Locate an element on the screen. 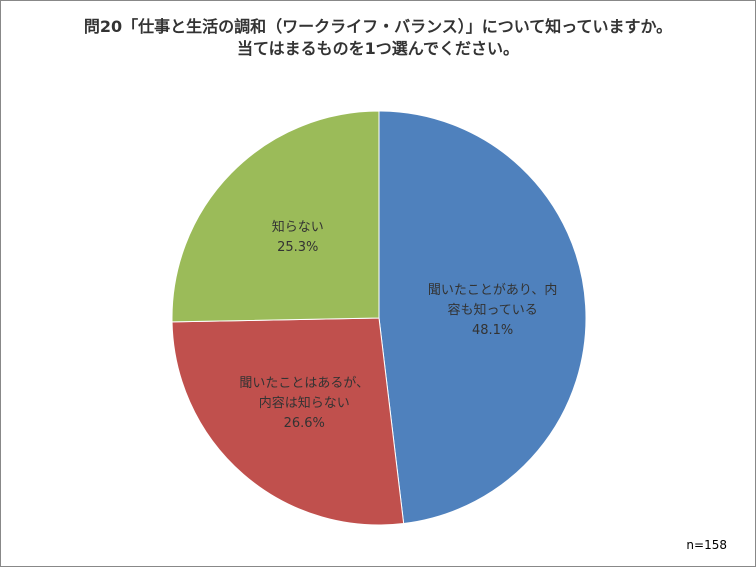 The height and width of the screenshot is (567, 756). chart-title: 問20「仕事と生活の調和（ワークライフ・バランス）」について知っていますか。 is located at coordinates (378, 26).